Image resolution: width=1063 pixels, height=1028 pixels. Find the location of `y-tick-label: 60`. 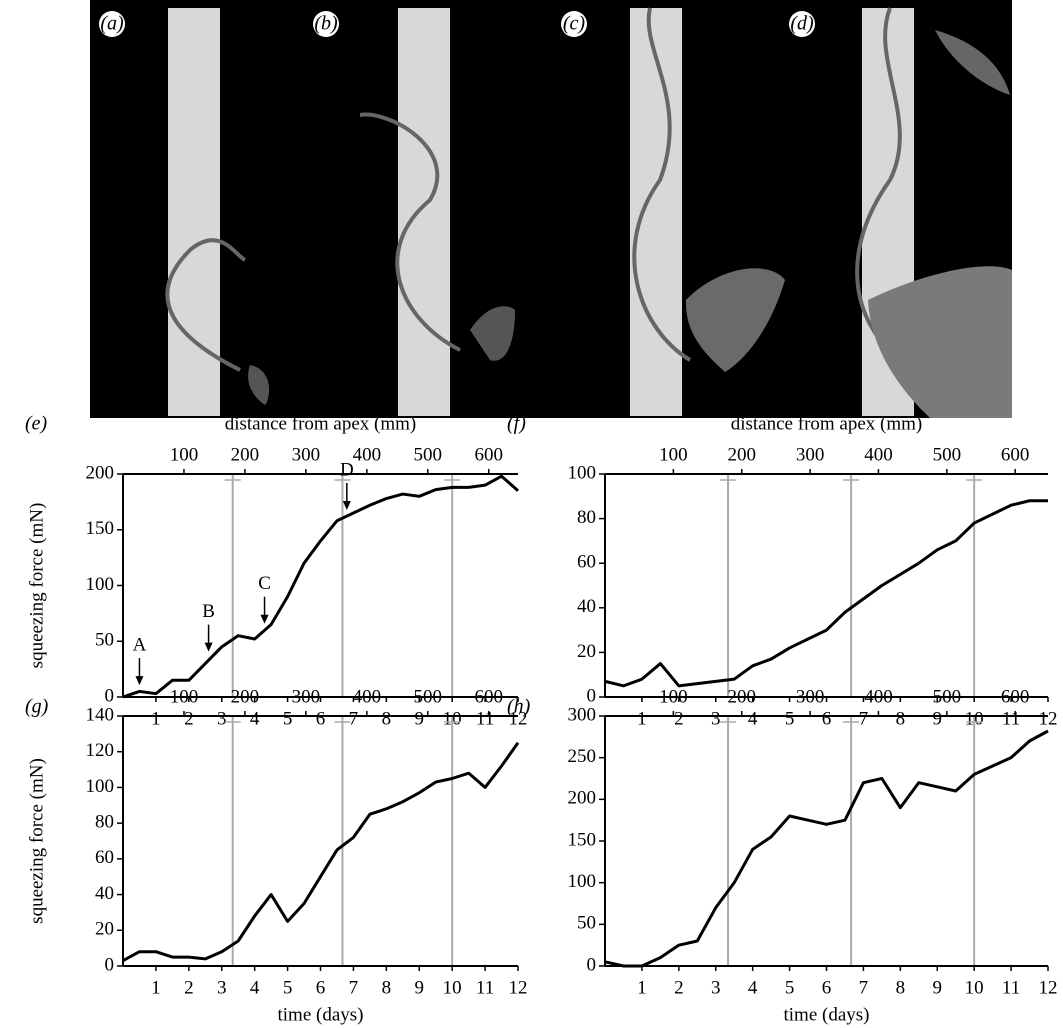

y-tick-label: 60 is located at coordinates (104, 857).